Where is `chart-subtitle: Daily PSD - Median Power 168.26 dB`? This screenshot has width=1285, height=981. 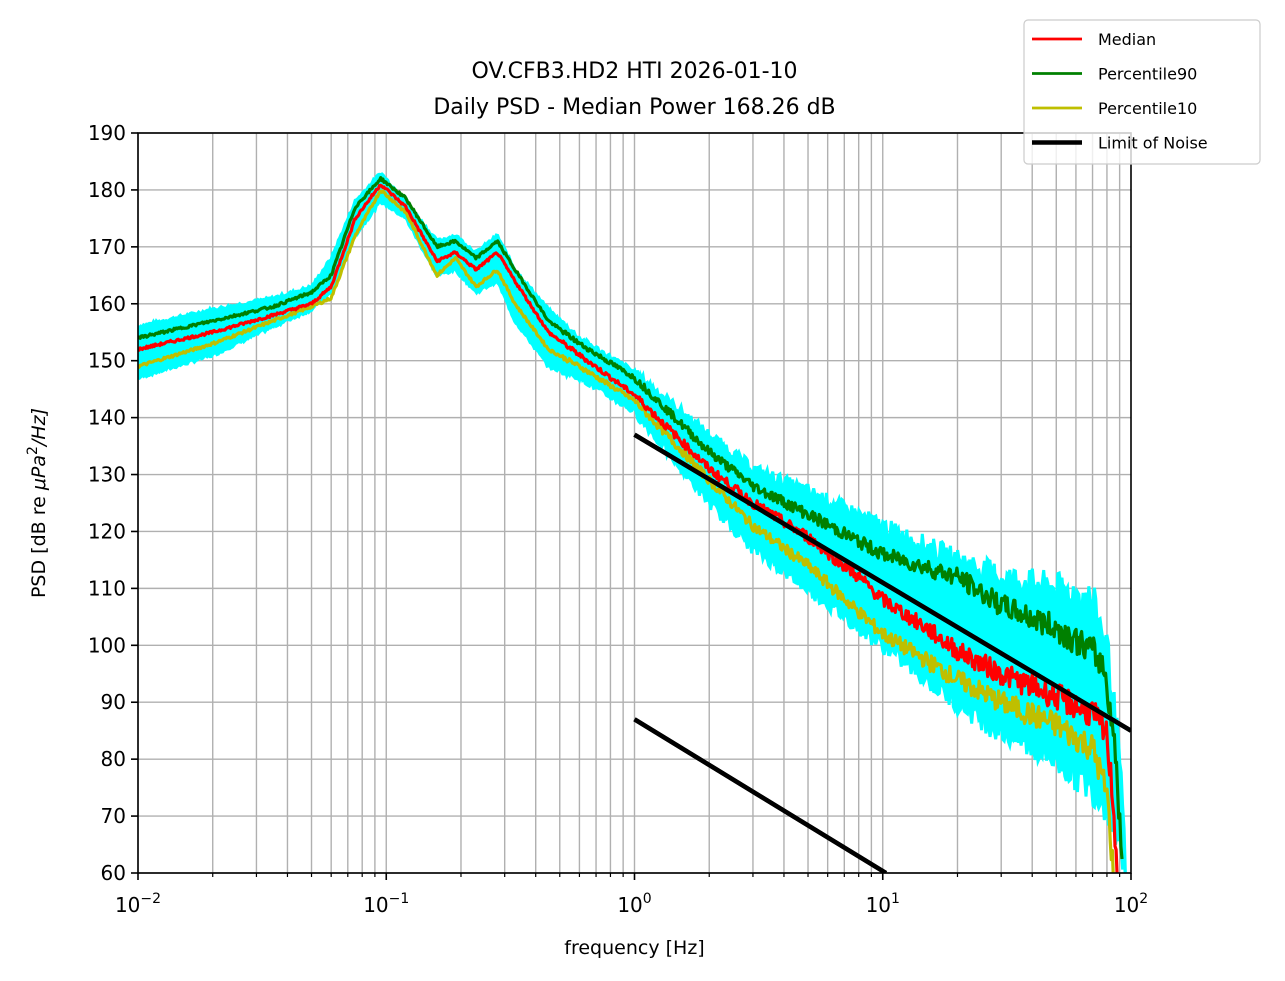
chart-subtitle: Daily PSD - Median Power 168.26 dB is located at coordinates (634, 107).